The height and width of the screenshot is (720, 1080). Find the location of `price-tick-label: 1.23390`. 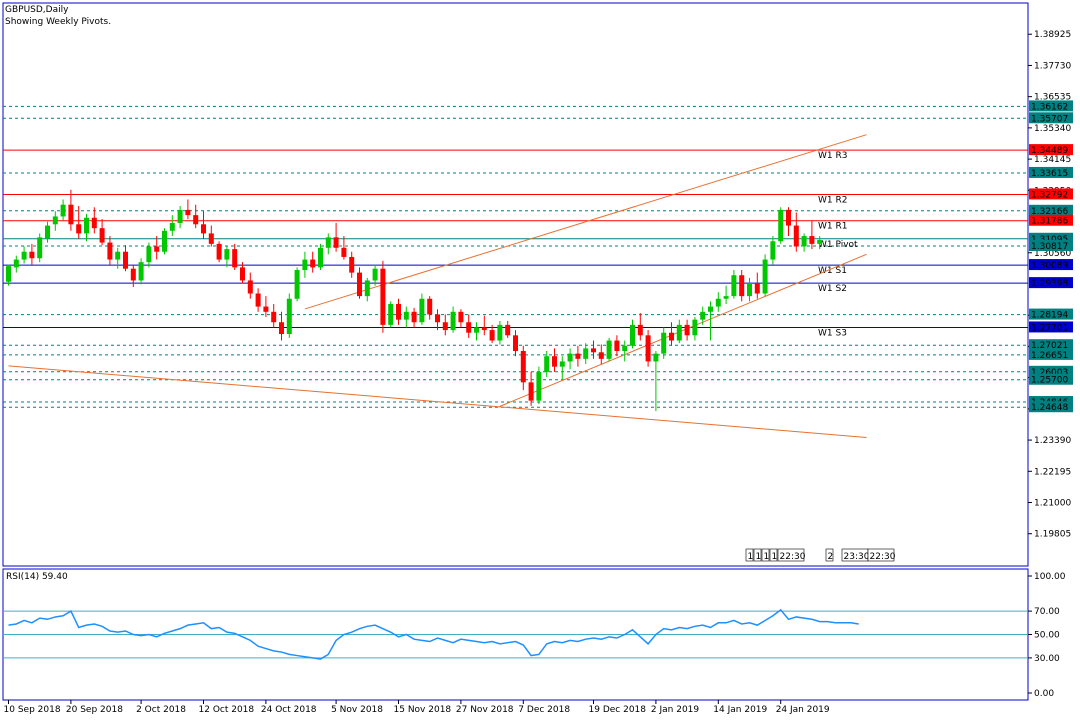

price-tick-label: 1.23390 is located at coordinates (1052, 441).